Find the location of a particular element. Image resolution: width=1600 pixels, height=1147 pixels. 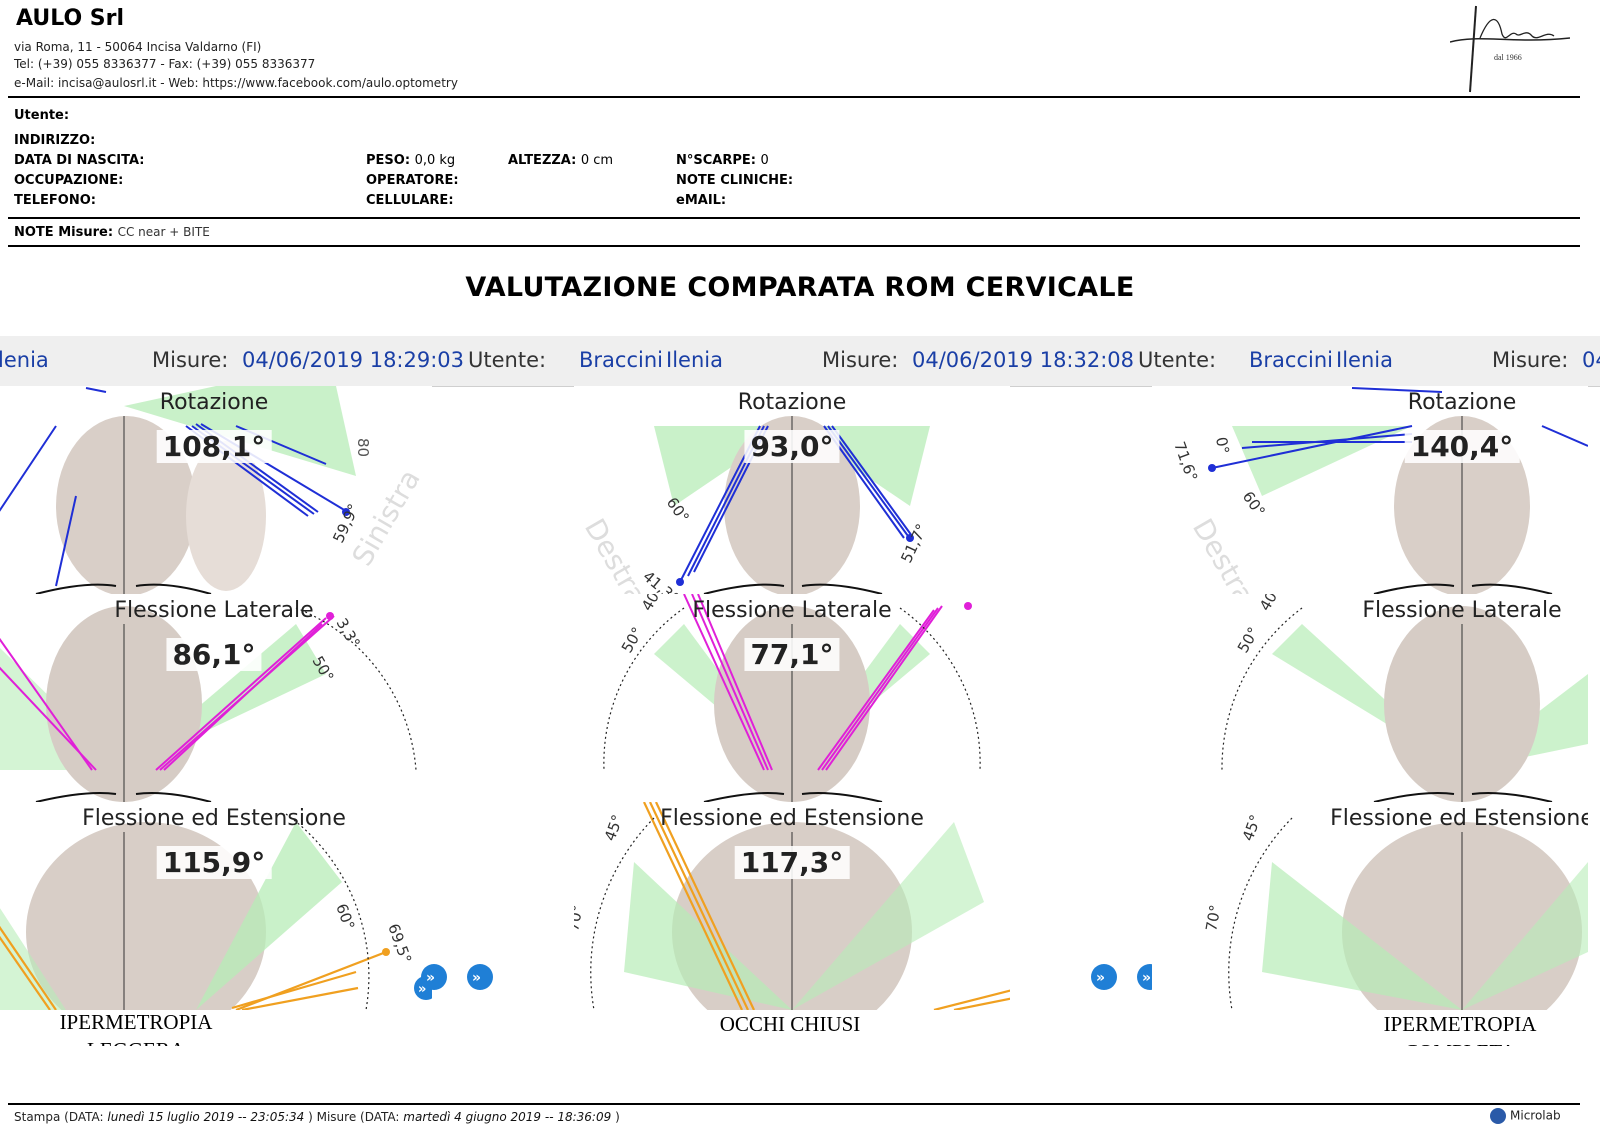

scarpe-field: N°SCARPE: 0 is located at coordinates (722, 160).